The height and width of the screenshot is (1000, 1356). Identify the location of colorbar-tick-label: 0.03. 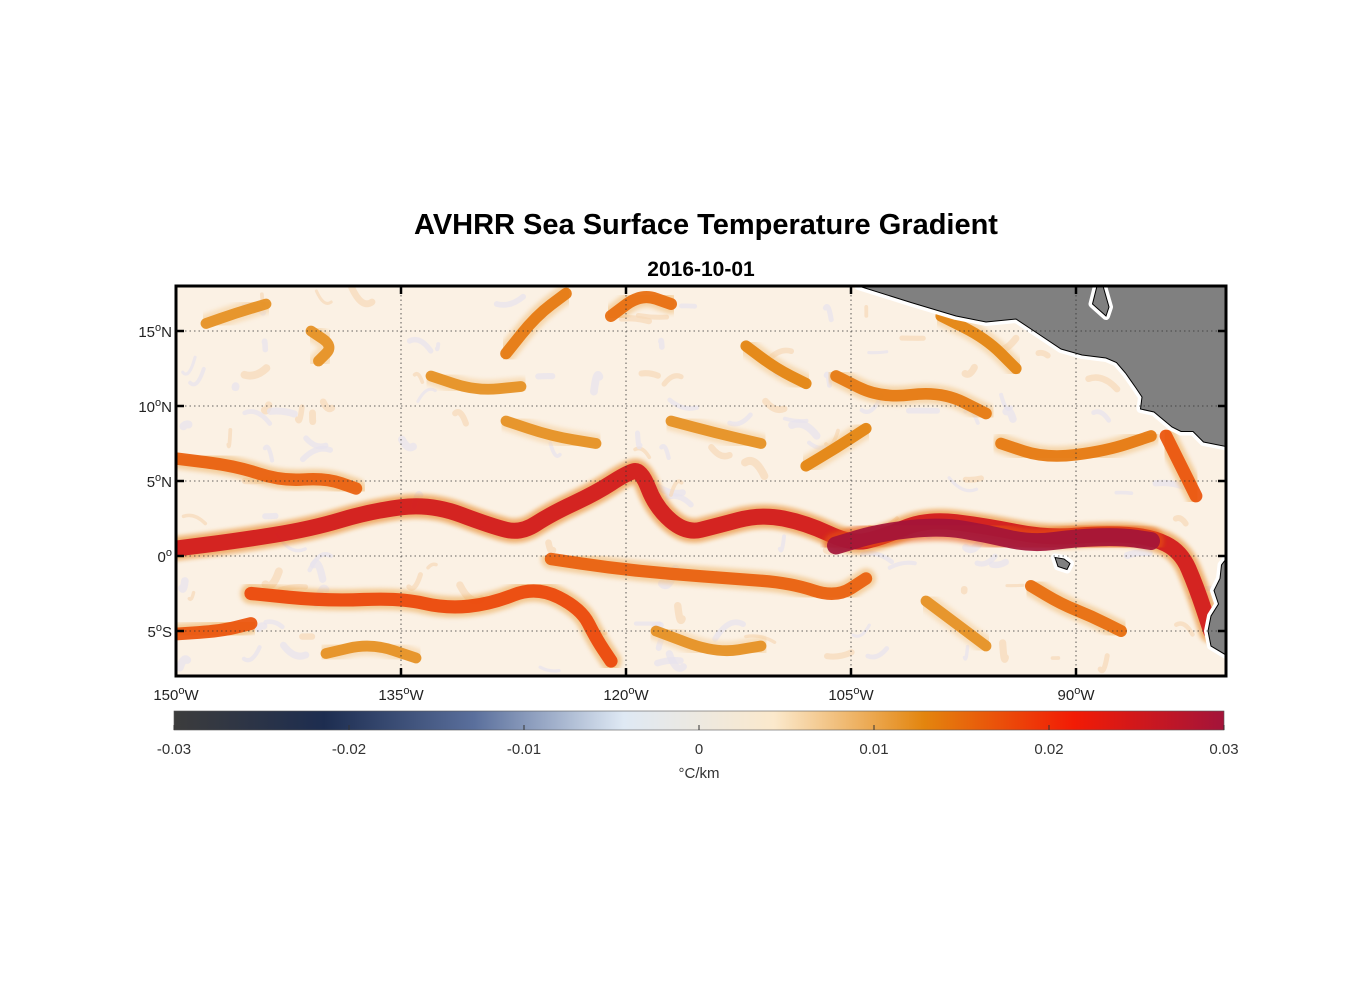
(1223, 749).